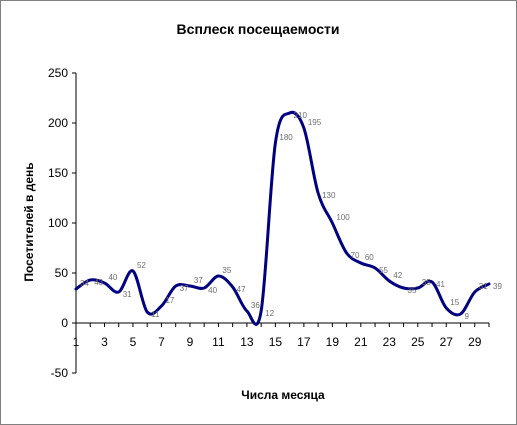 The width and height of the screenshot is (517, 425). Describe the element at coordinates (355, 255) in the screenshot. I see `data-label: 70` at that location.